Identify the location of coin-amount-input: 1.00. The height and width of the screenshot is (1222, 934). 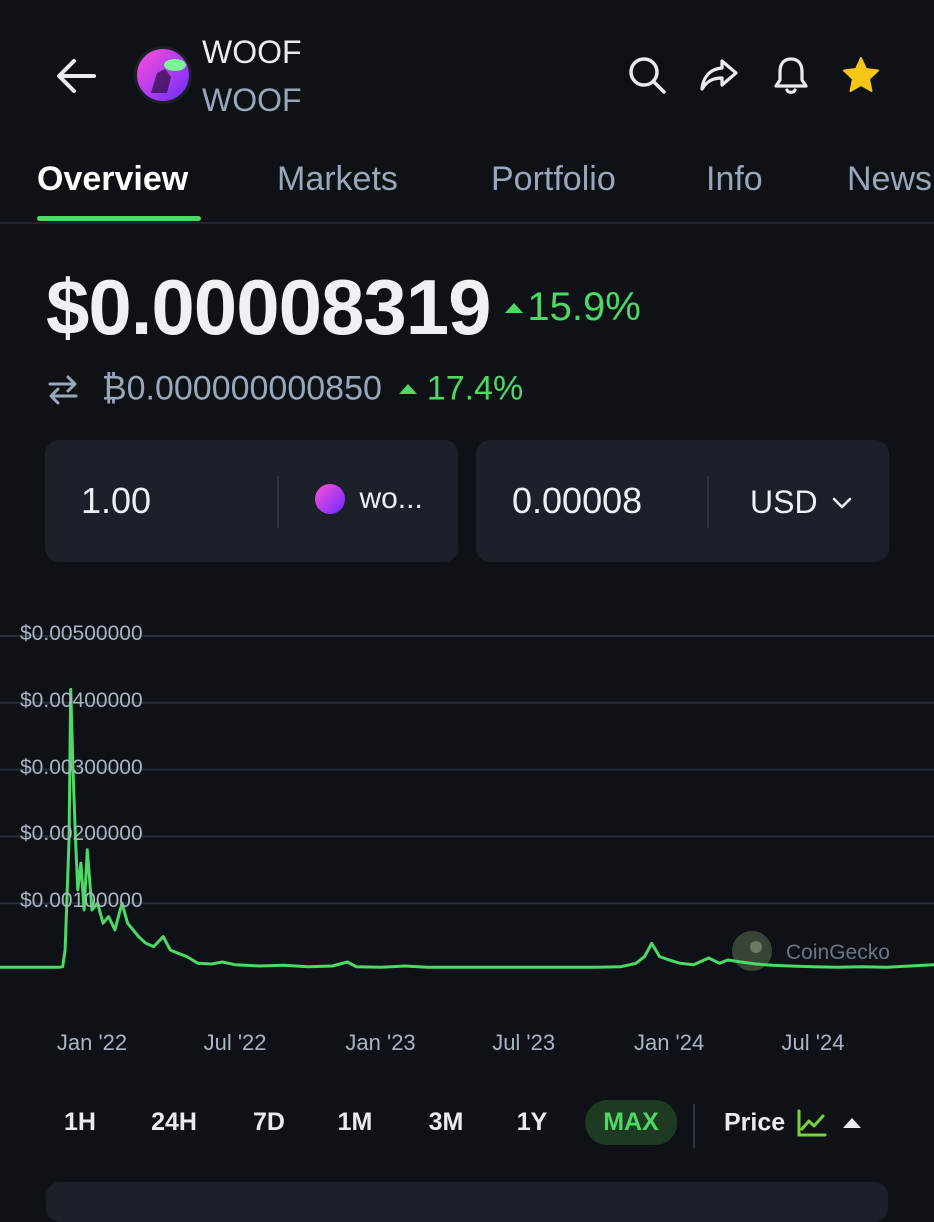
(116, 500).